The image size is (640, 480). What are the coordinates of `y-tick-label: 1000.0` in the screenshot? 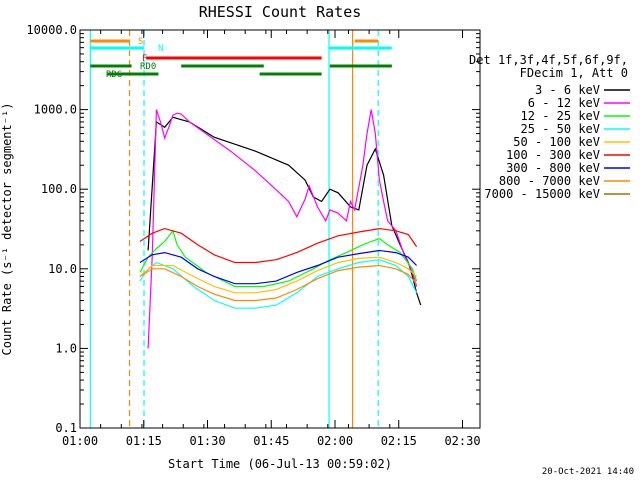 It's located at (55, 110).